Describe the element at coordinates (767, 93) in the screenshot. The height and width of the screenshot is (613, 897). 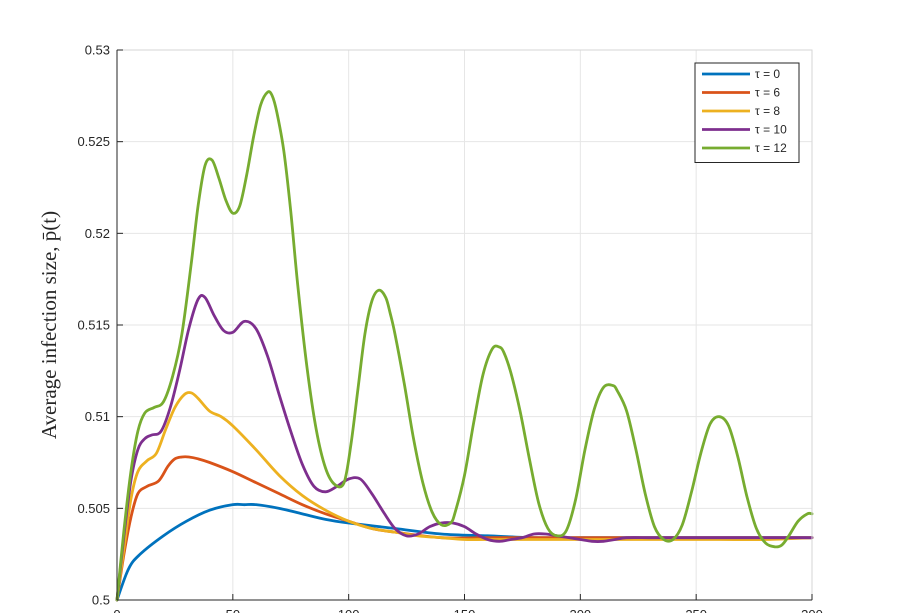
I see `legend-label: τ = 6` at that location.